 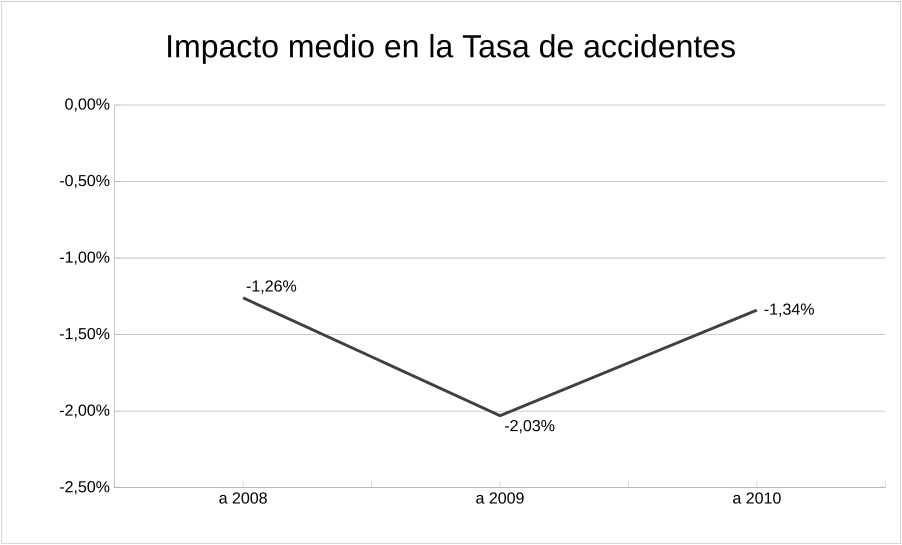 What do you see at coordinates (451, 49) in the screenshot?
I see `chart-title: Impacto medio en la Tasa de accidentes` at bounding box center [451, 49].